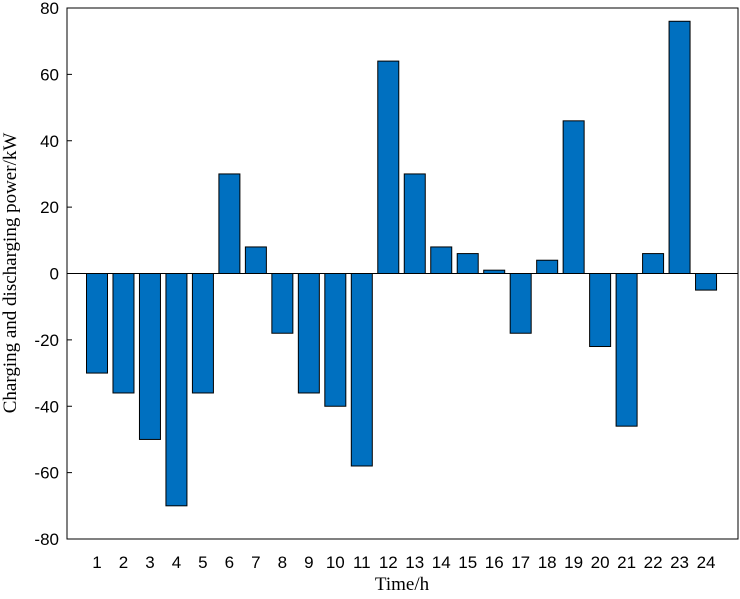  What do you see at coordinates (441, 562) in the screenshot?
I see `x-tick-label: 14` at bounding box center [441, 562].